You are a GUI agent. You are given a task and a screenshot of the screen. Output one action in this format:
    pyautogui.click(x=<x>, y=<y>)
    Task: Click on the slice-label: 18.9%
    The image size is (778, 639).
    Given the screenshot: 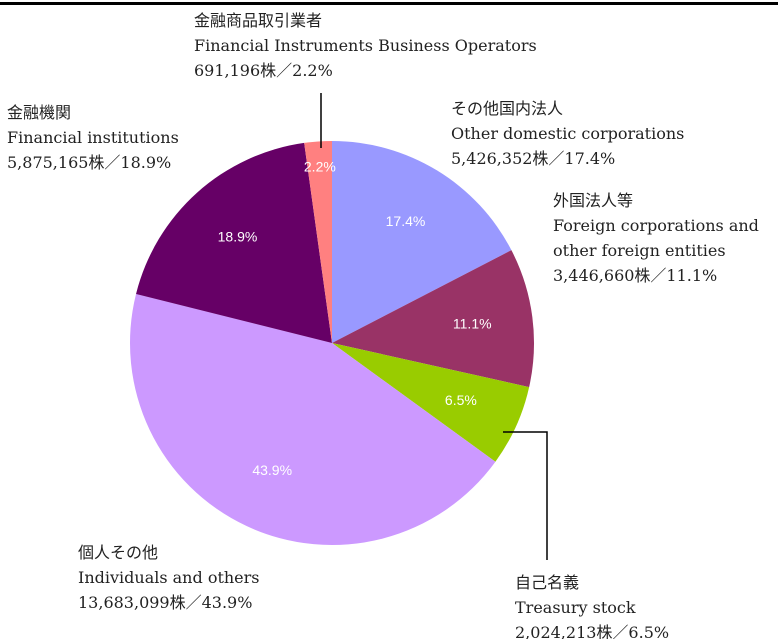 What is the action you would take?
    pyautogui.click(x=238, y=237)
    